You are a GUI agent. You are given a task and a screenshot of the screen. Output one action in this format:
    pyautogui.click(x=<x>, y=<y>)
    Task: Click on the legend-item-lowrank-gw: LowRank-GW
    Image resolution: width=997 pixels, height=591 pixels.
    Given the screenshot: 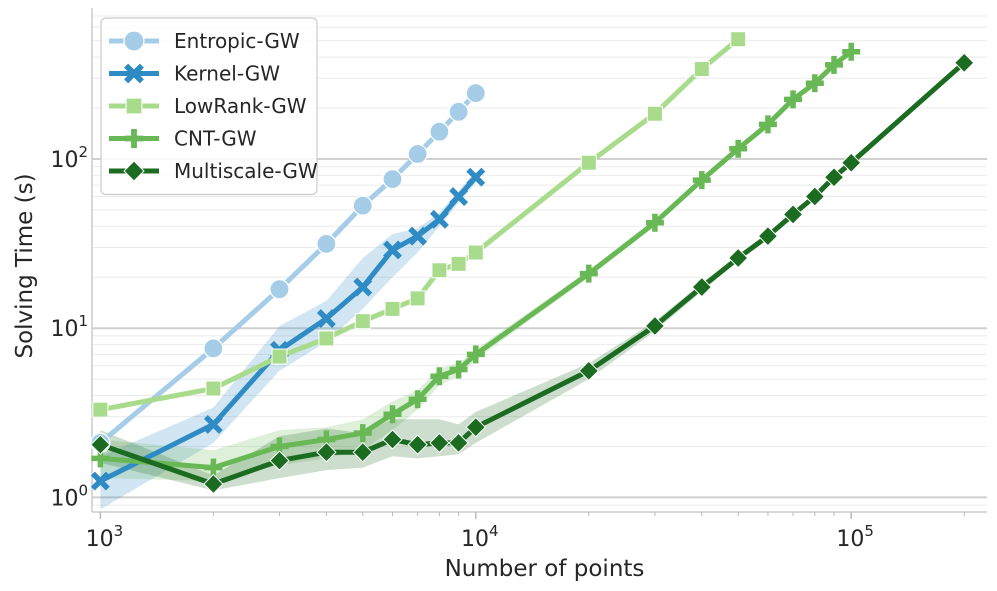 What is the action you would take?
    pyautogui.click(x=208, y=106)
    